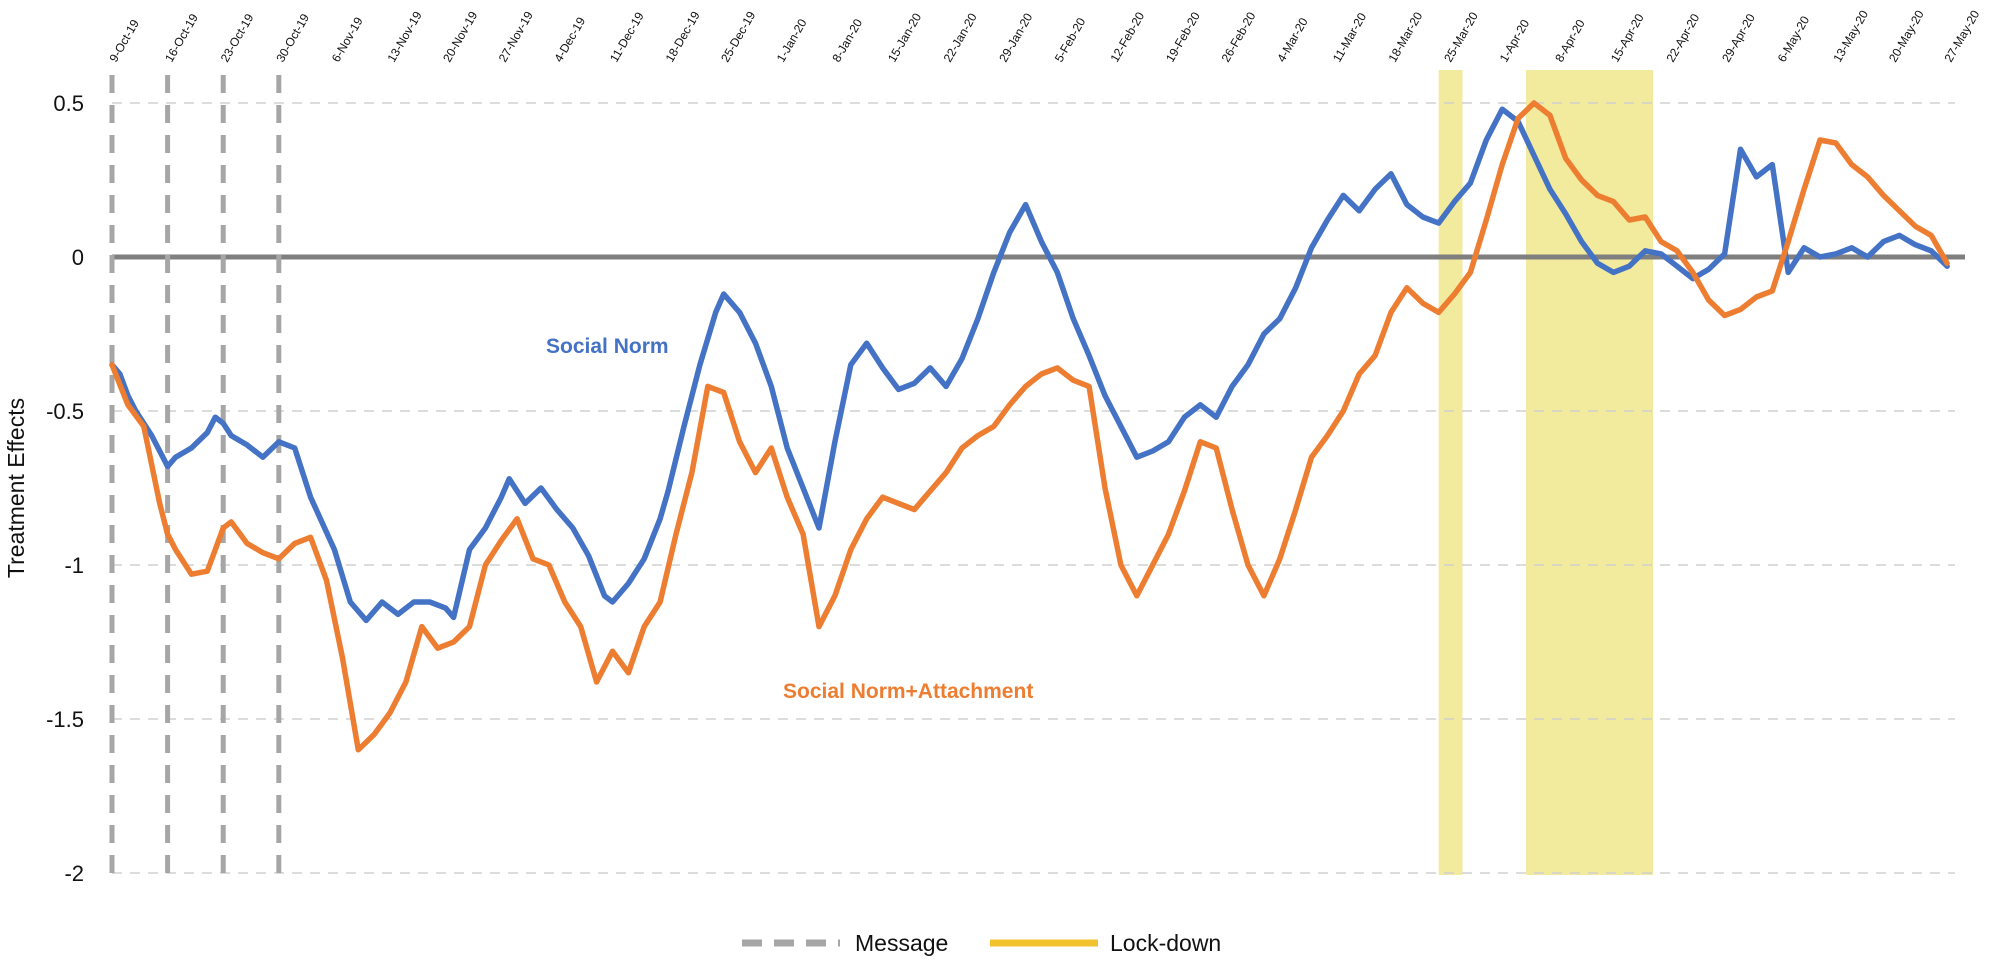 The image size is (2000, 961). I want to click on y-axis-label: Treatment Effects, so click(16, 488).